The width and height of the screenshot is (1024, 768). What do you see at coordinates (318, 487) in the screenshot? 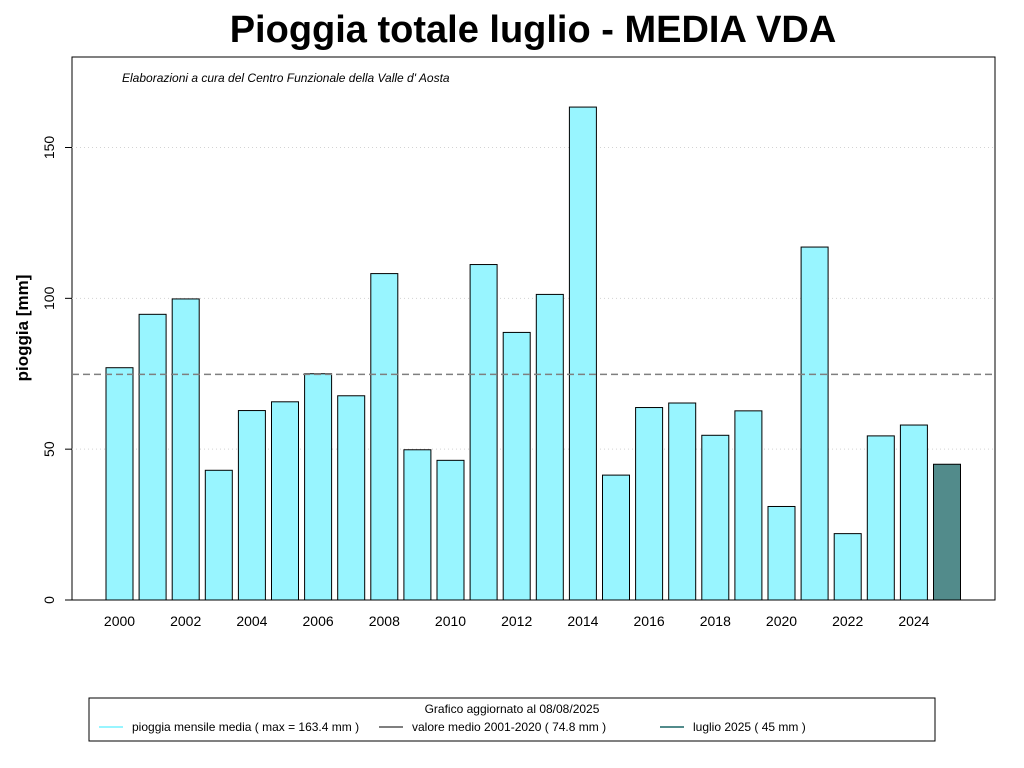
I see `bar-2006` at bounding box center [318, 487].